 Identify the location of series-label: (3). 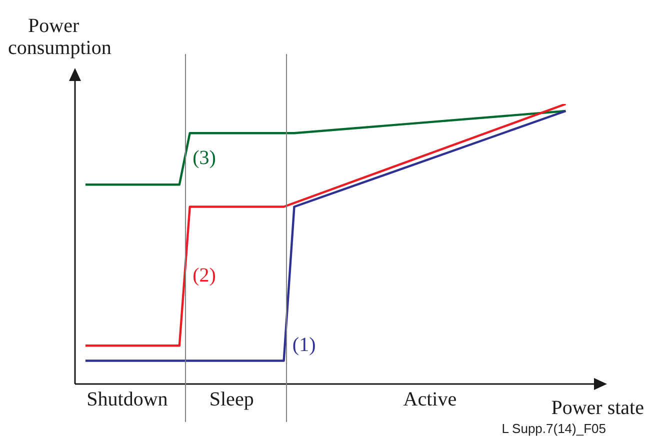
(204, 158).